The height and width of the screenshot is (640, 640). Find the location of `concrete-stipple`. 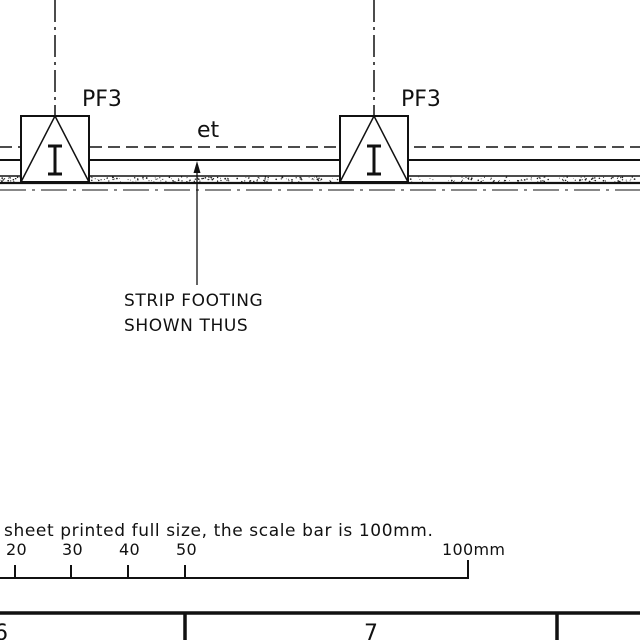

concrete-stipple is located at coordinates (318, 179).